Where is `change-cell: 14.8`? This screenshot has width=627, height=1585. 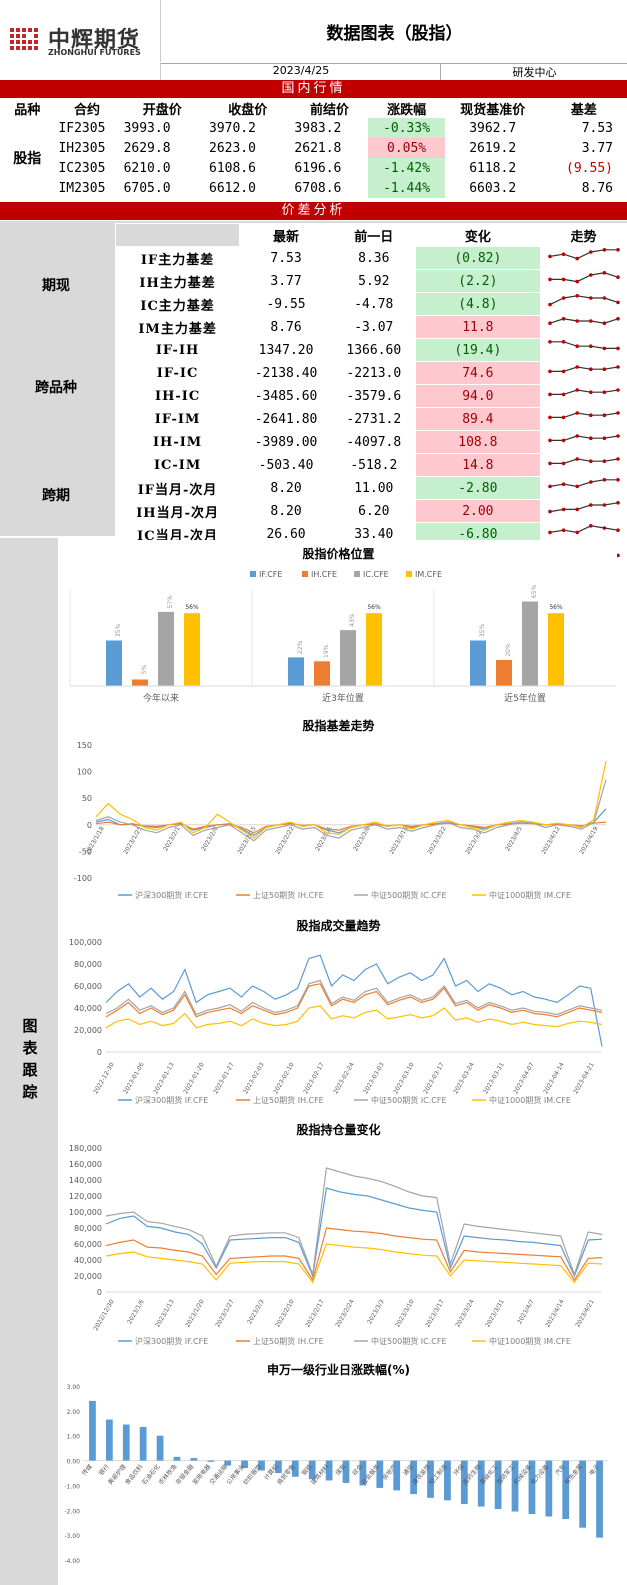 change-cell: 14.8 is located at coordinates (478, 465).